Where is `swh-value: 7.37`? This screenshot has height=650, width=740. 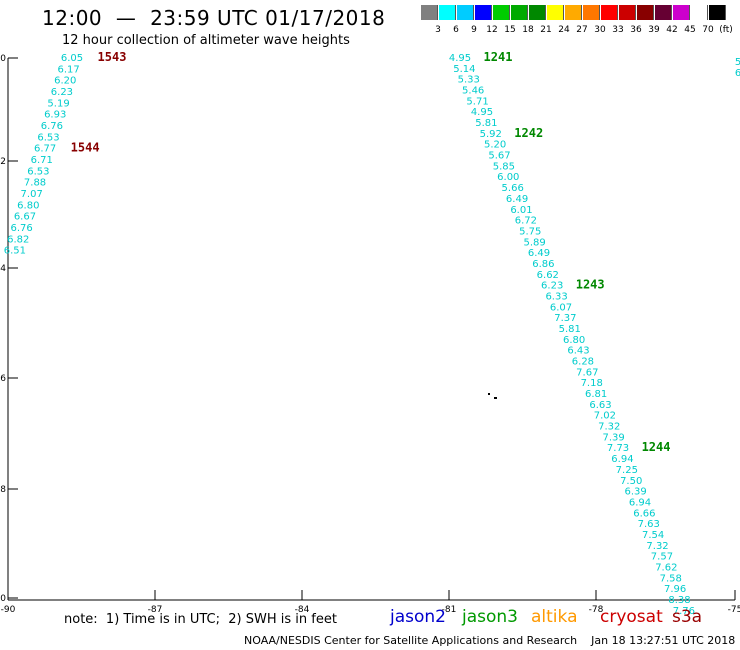 swh-value: 7.37 is located at coordinates (565, 318).